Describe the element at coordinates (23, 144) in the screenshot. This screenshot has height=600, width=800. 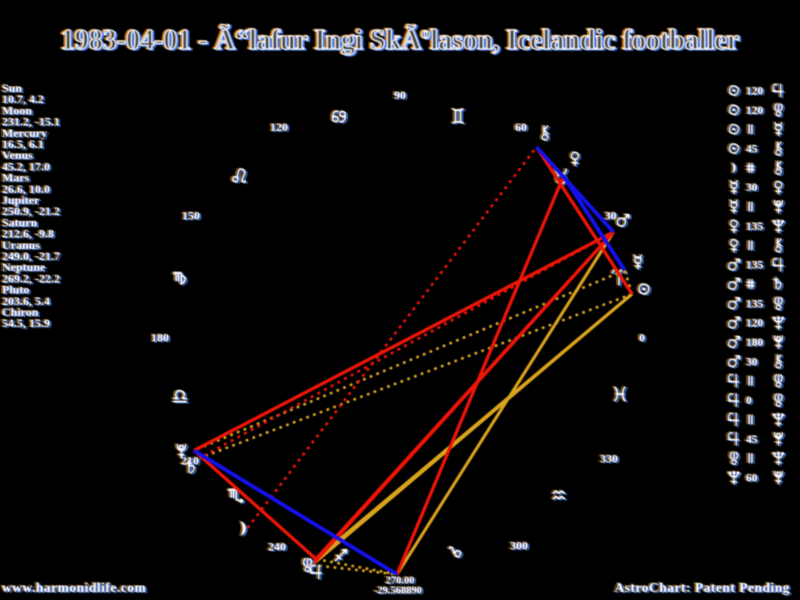
I see `svg-text: 16.5, 6.1` at that location.